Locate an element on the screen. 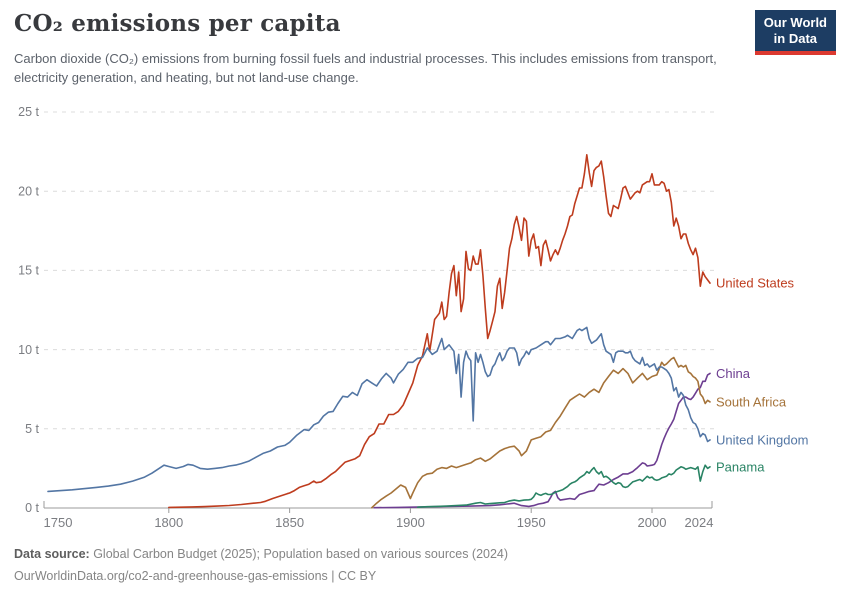 The image size is (850, 600). page-title: CO₂ emissions per capita is located at coordinates (177, 23).